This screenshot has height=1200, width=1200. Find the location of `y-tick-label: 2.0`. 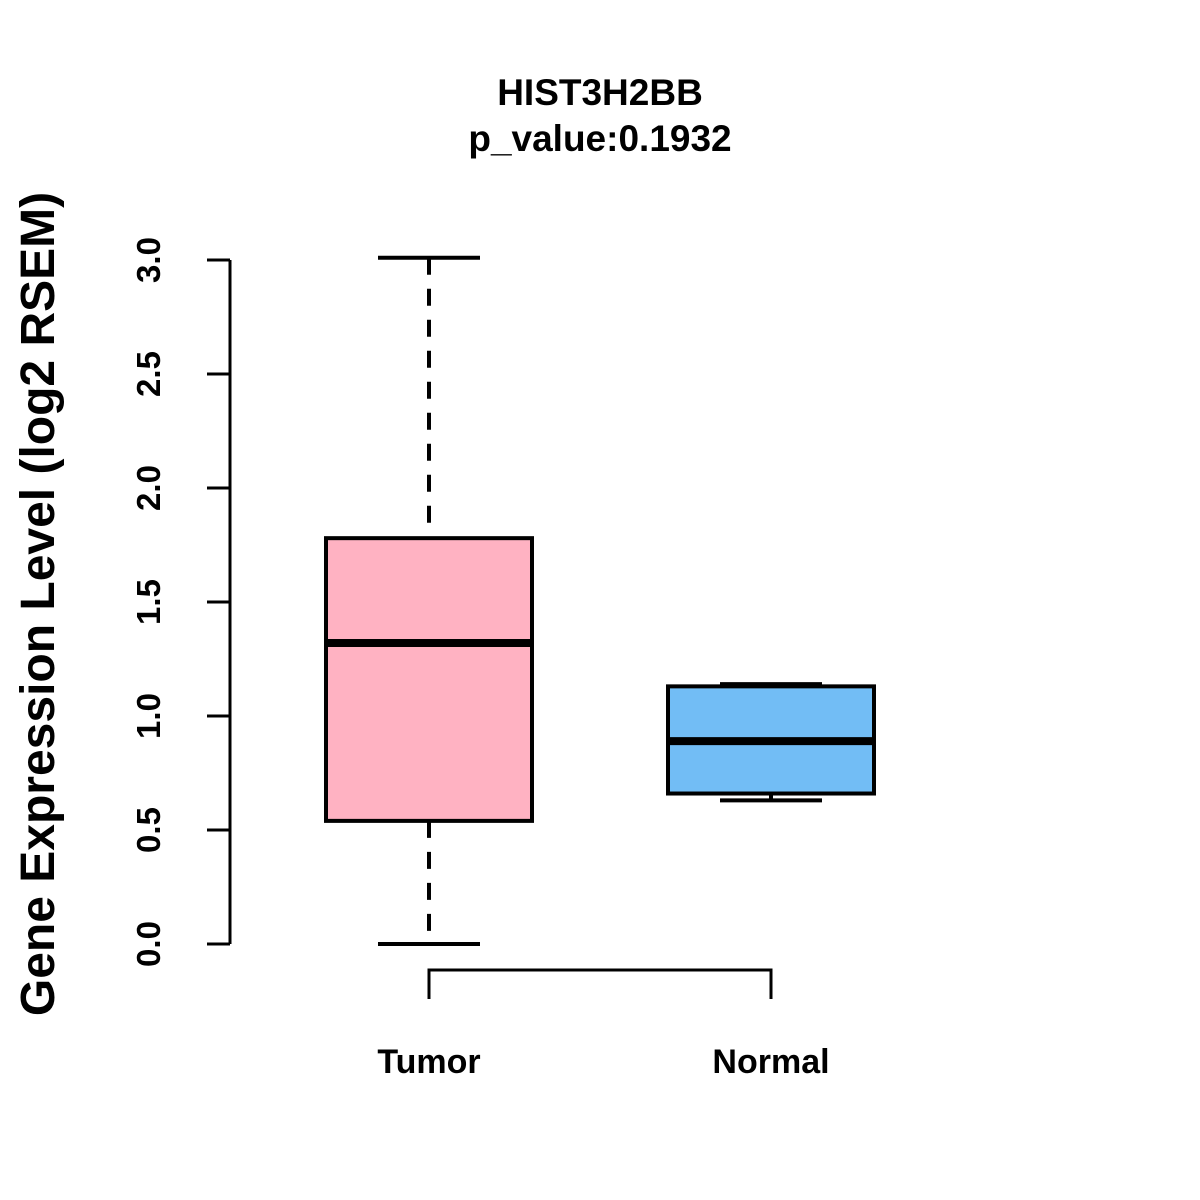

y-tick-label: 2.0 is located at coordinates (148, 488).